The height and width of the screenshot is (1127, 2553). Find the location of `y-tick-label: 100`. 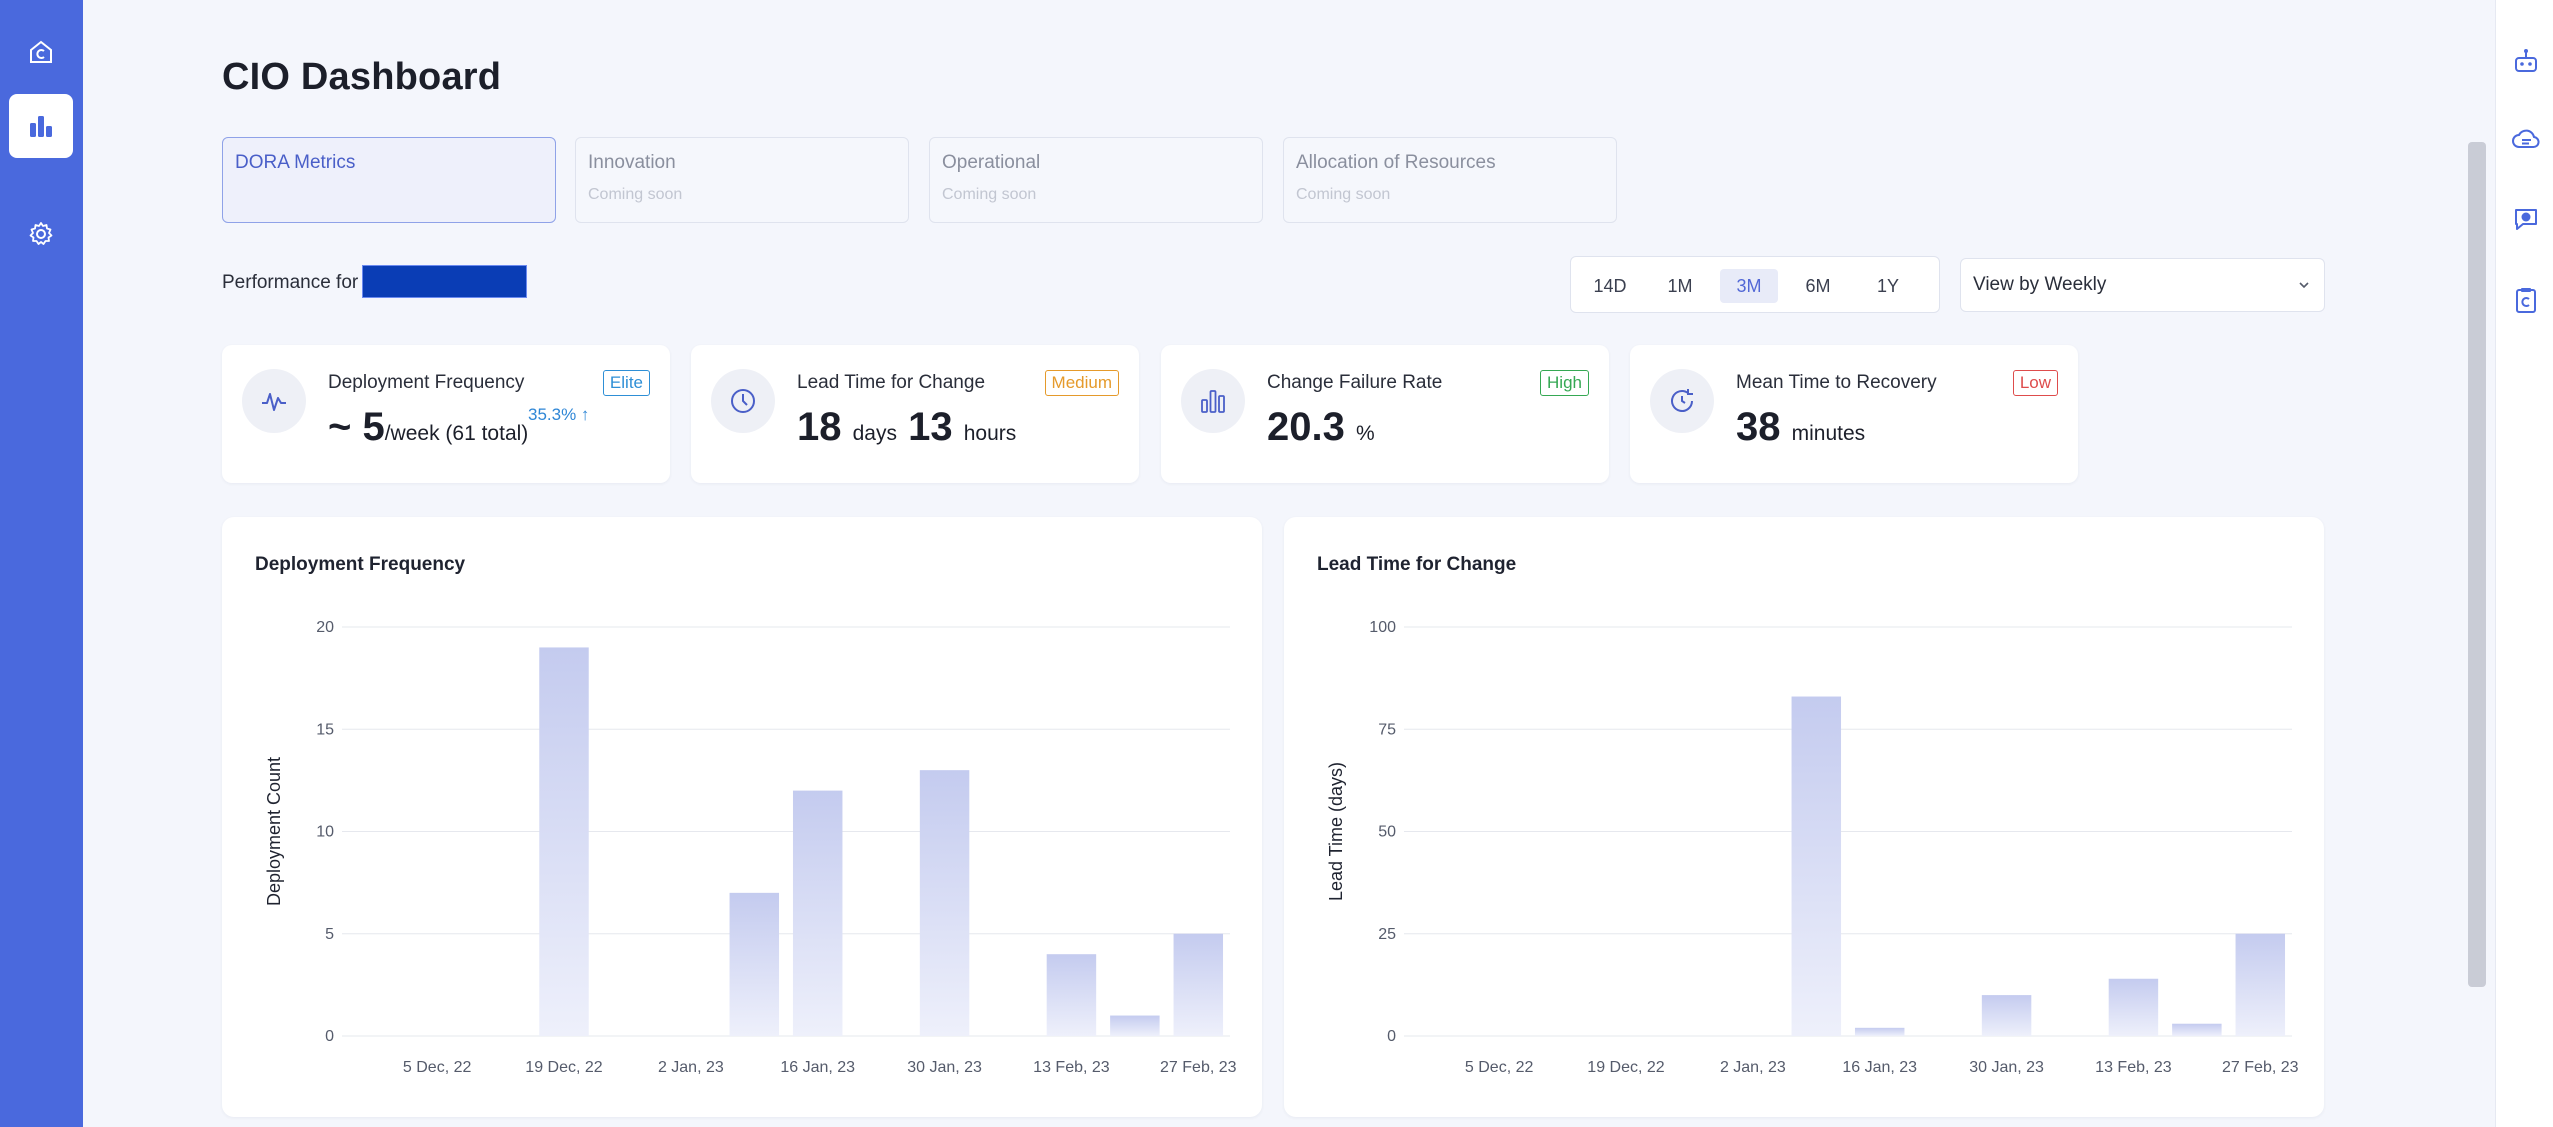

y-tick-label: 100 is located at coordinates (1382, 627).